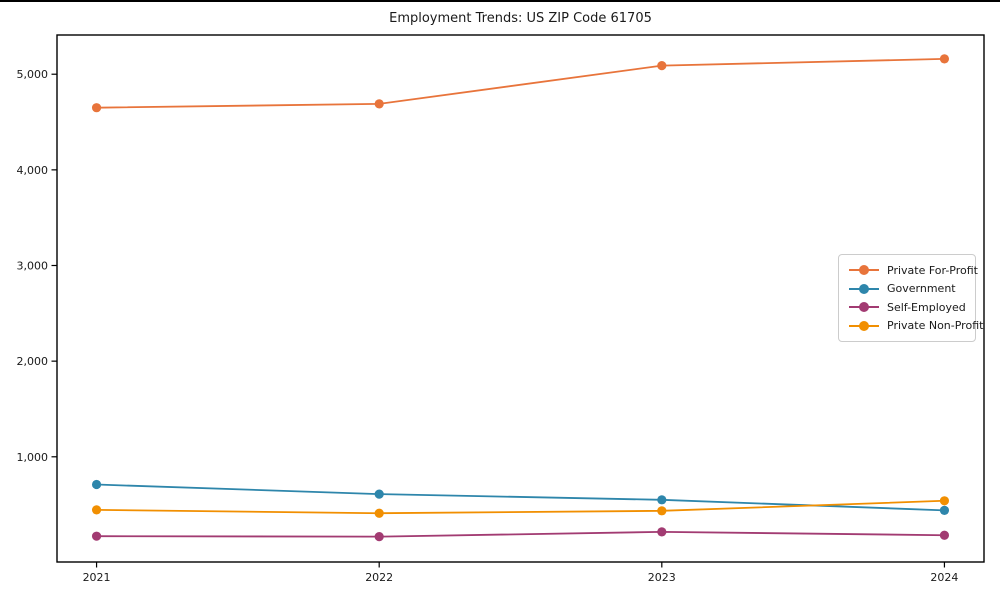  Describe the element at coordinates (33, 361) in the screenshot. I see `y-tick-label: 2,000` at that location.